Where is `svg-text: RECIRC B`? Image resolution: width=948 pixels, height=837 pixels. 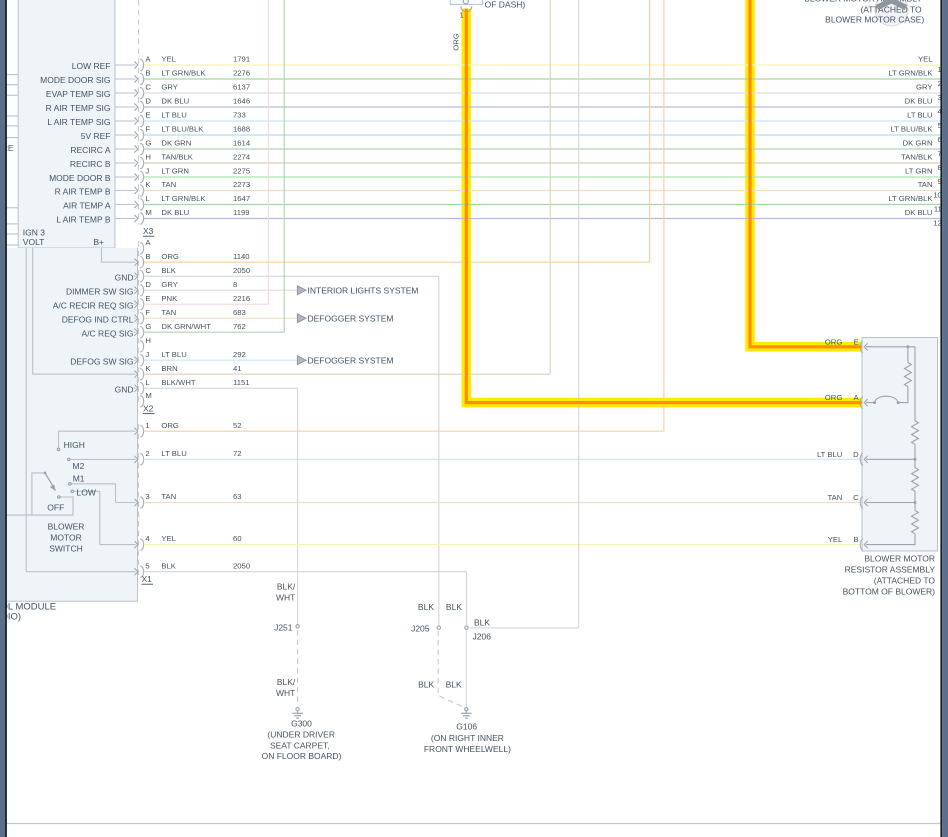
svg-text: RECIRC B is located at coordinates (90, 164).